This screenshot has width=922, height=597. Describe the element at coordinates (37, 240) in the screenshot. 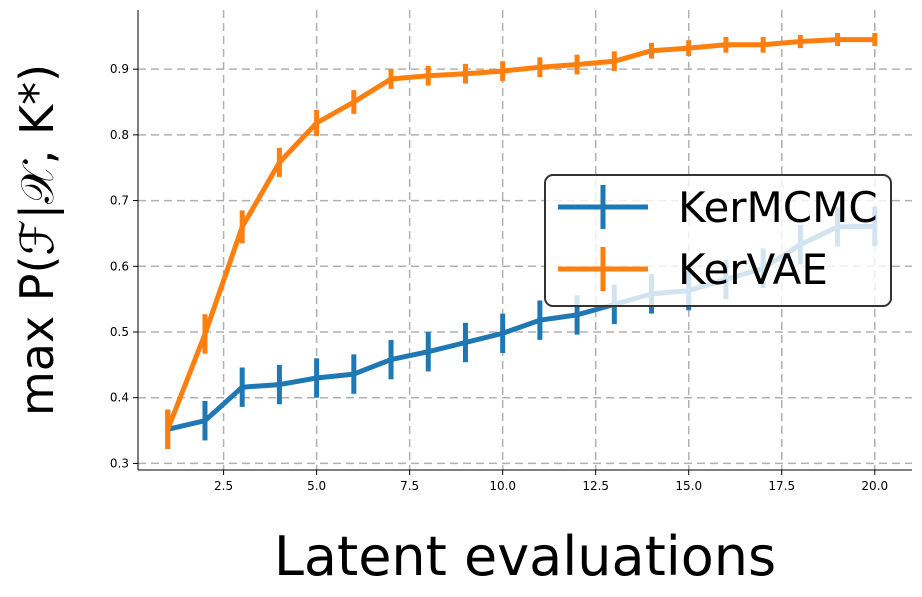

I see `y-axis-title: max P(ℱ|𝒳, K*)` at that location.